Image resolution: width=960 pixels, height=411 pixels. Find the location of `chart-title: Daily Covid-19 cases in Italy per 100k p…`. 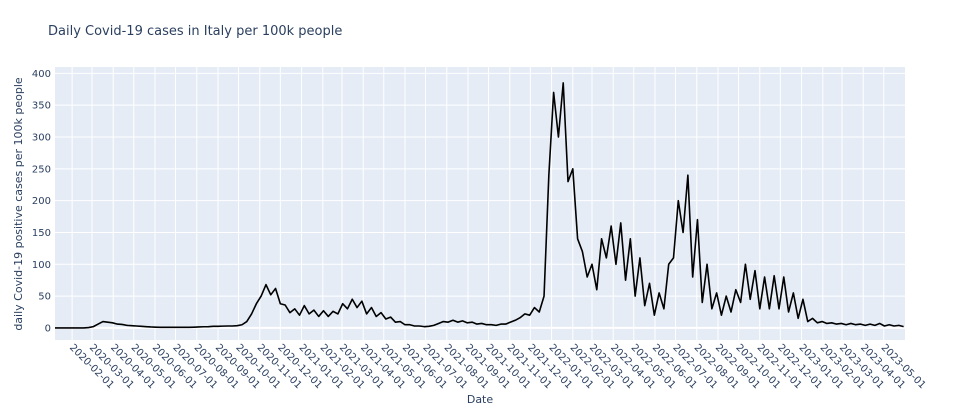

chart-title: Daily Covid-19 cases in Italy per 100k p… is located at coordinates (195, 31).